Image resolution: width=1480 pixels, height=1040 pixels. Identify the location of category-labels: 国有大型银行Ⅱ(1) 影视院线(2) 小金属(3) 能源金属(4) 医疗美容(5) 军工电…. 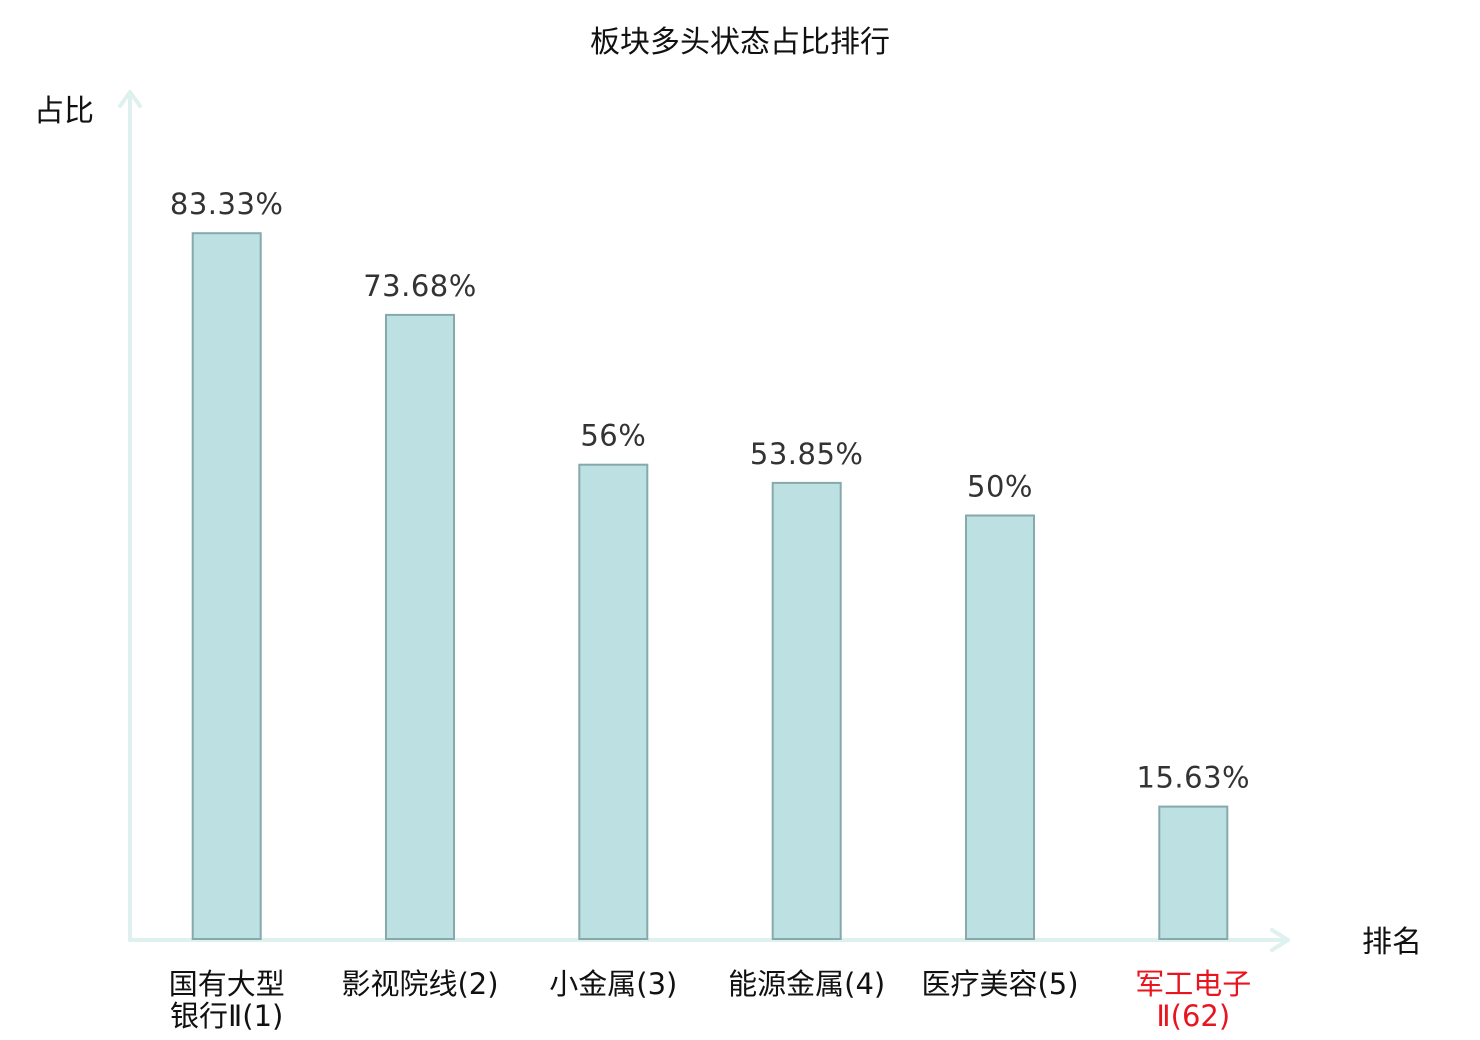
(710, 1000).